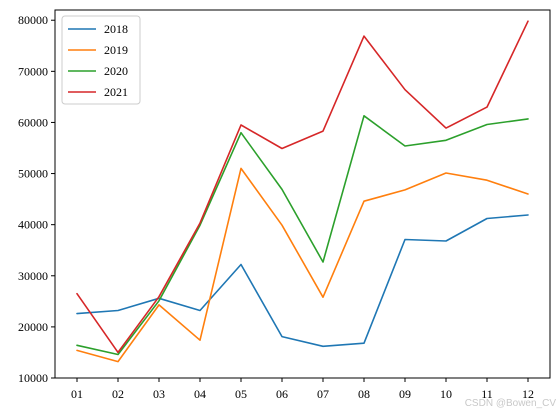  I want to click on x-tick-label: 12, so click(528, 394).